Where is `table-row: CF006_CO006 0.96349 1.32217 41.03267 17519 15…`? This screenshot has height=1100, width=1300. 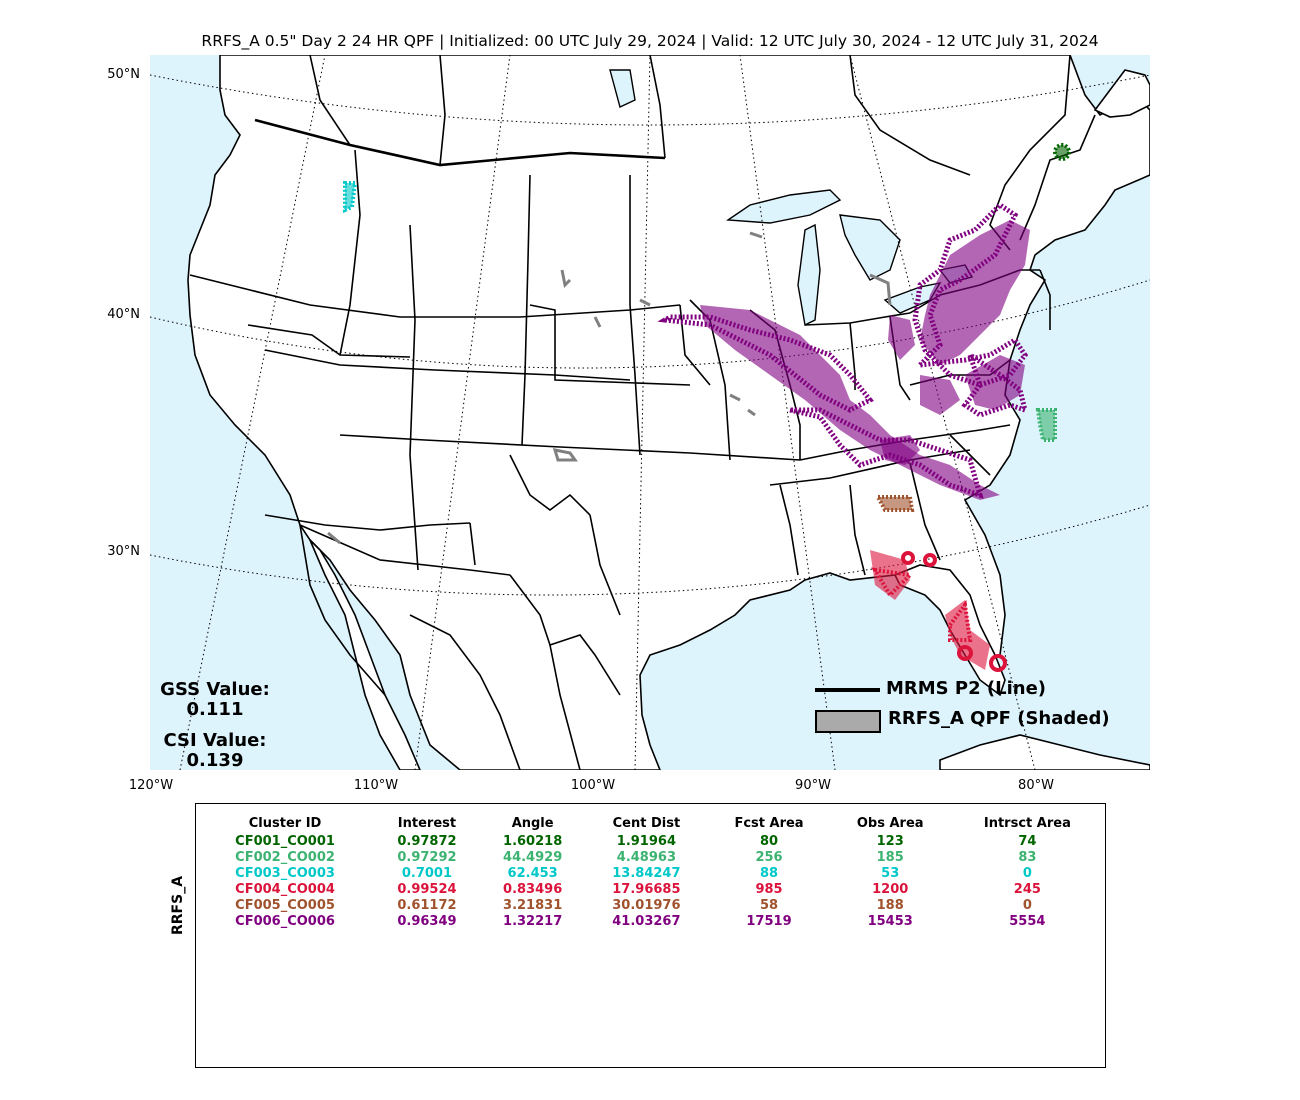
table-row: CF006_CO006 0.96349 1.32217 41.03267 17519 15… is located at coordinates (650, 922).